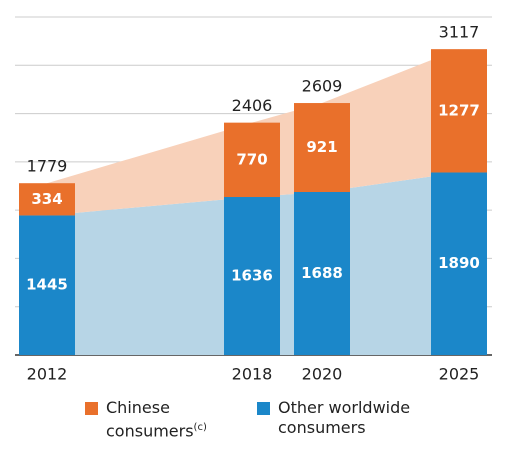 This screenshot has height=450, width=510. Describe the element at coordinates (322, 374) in the screenshot. I see `x-tick-label: 2020` at that location.